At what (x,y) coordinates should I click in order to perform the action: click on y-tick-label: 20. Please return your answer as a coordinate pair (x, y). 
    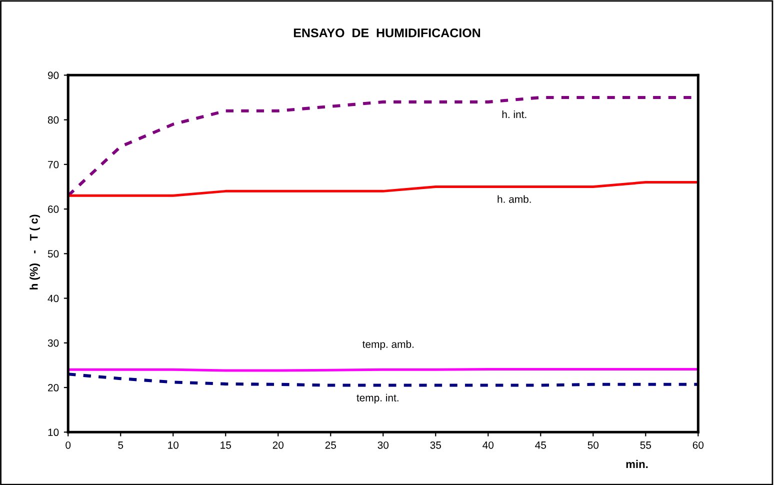
    Looking at the image, I should click on (53, 388).